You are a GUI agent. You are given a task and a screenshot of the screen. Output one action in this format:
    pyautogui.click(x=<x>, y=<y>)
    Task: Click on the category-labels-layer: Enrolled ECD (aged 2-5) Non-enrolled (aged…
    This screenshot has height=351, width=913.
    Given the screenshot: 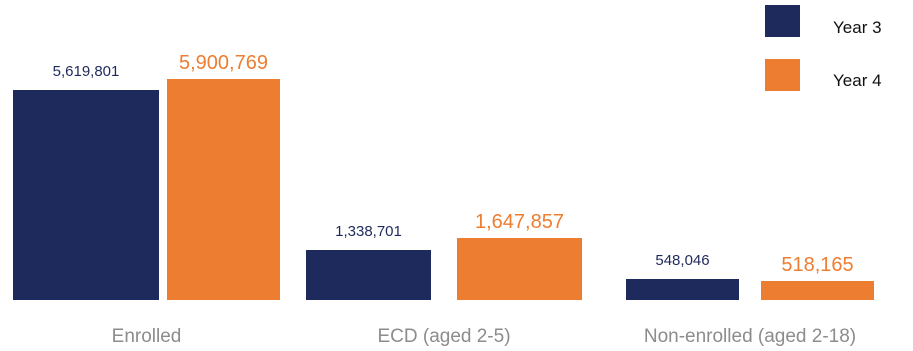 What is the action you would take?
    pyautogui.click(x=484, y=336)
    